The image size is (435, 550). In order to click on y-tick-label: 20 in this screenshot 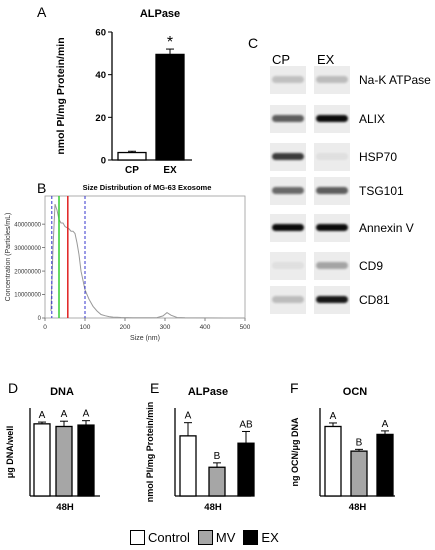, I will do `click(100, 118)`.